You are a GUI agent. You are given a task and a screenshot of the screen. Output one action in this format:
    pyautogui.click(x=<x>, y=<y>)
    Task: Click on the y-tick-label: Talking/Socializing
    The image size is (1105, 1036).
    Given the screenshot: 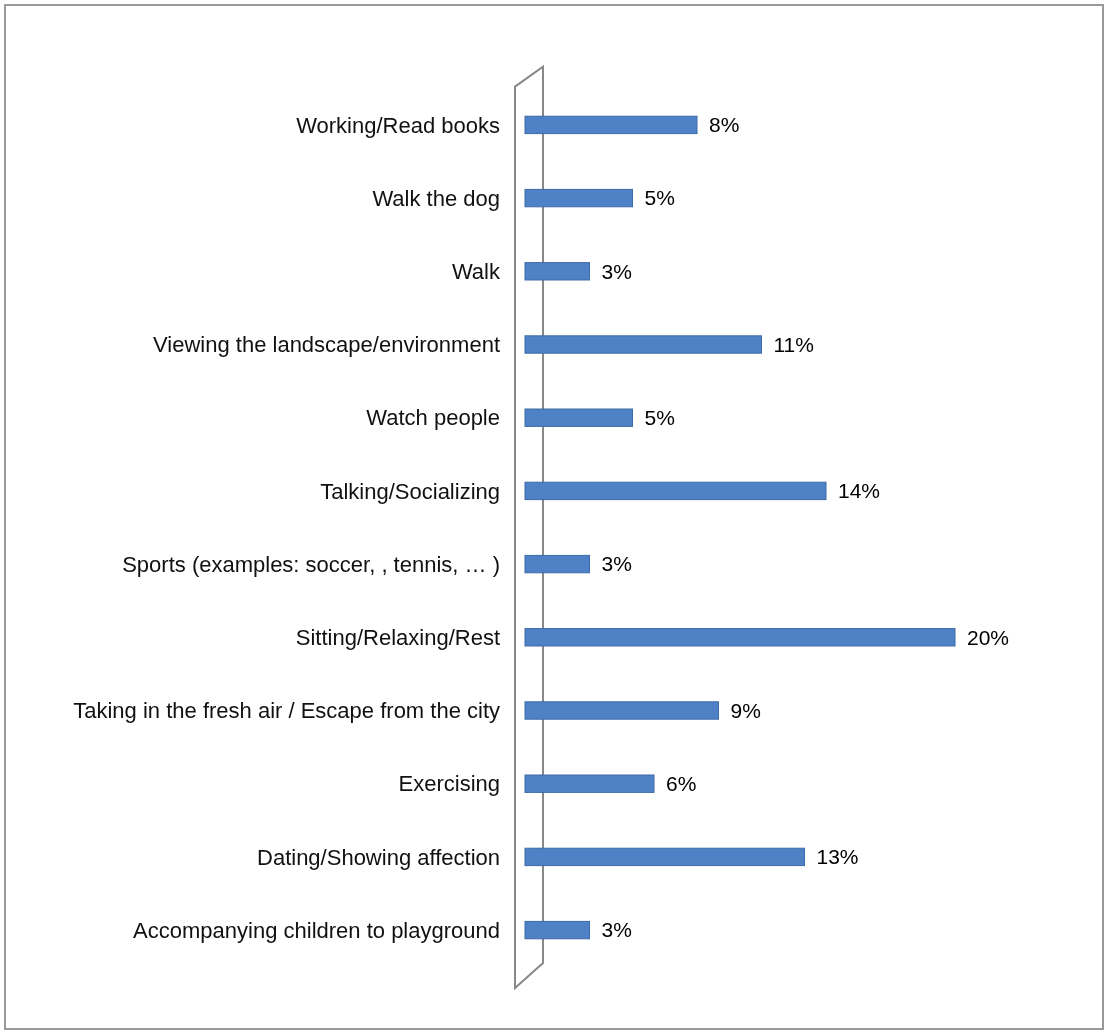 What is the action you would take?
    pyautogui.click(x=410, y=491)
    